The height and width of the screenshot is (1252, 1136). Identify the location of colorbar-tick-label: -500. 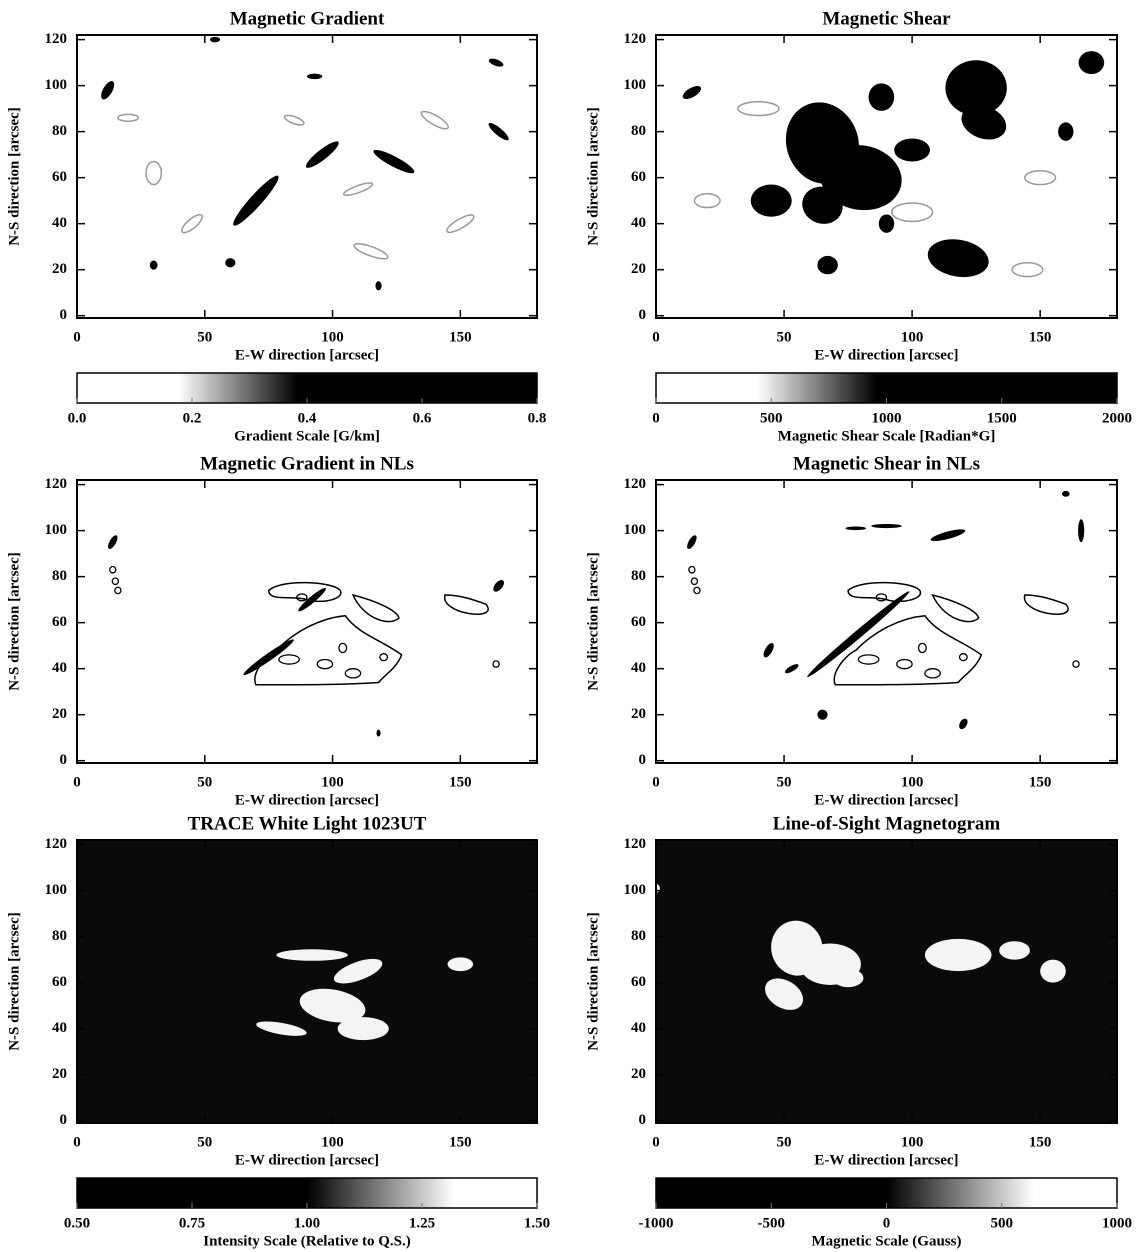
(772, 1223).